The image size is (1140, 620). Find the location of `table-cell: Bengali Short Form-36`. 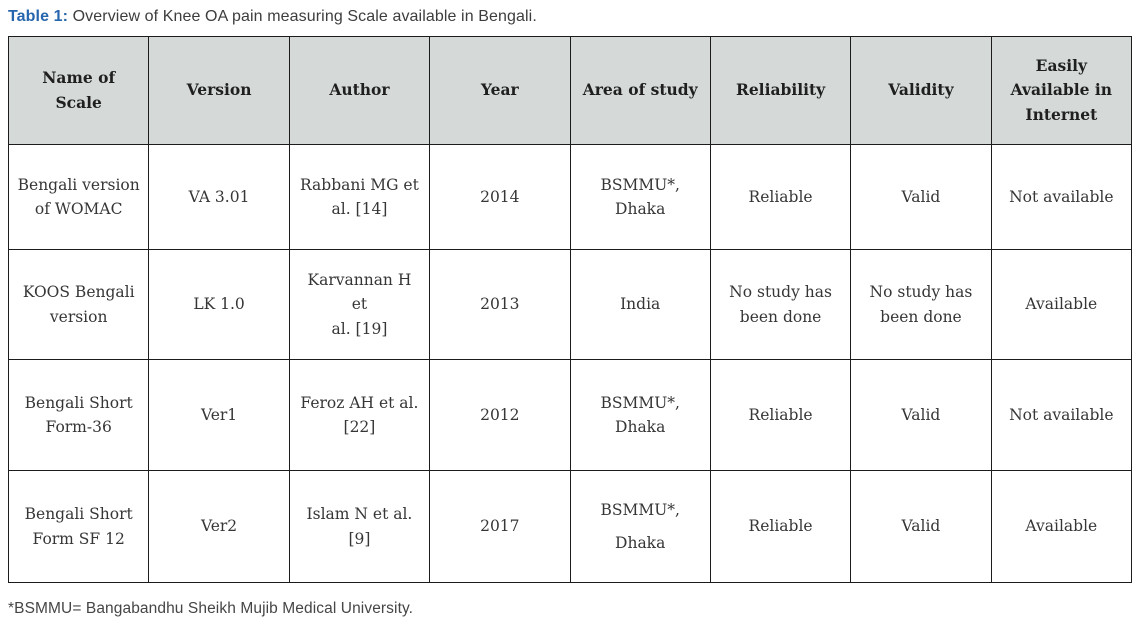

table-cell: Bengali Short Form-36 is located at coordinates (78, 415).